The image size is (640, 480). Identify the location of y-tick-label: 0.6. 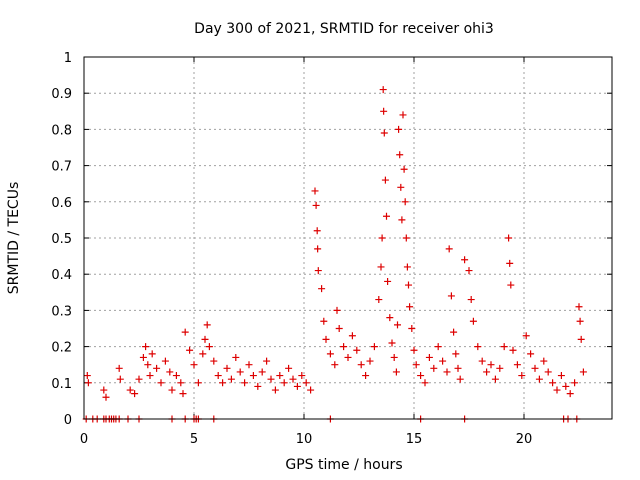
(61, 203).